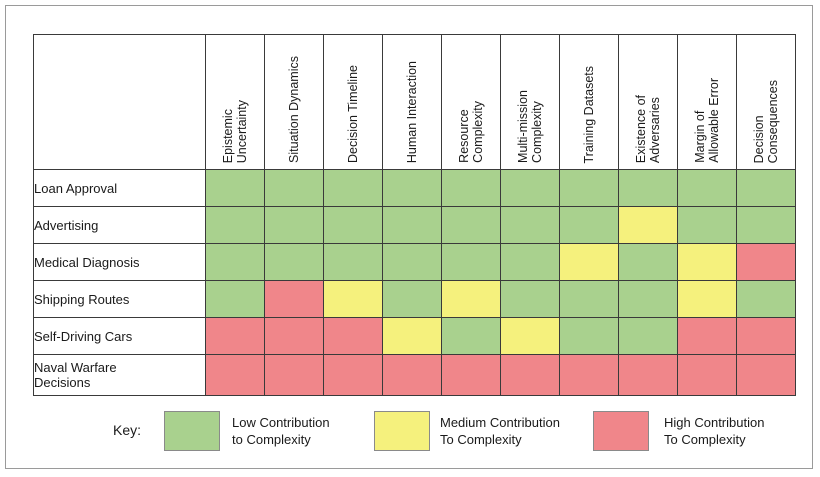 This screenshot has height=477, width=820. I want to click on column-header: Resource Complexity, so click(471, 102).